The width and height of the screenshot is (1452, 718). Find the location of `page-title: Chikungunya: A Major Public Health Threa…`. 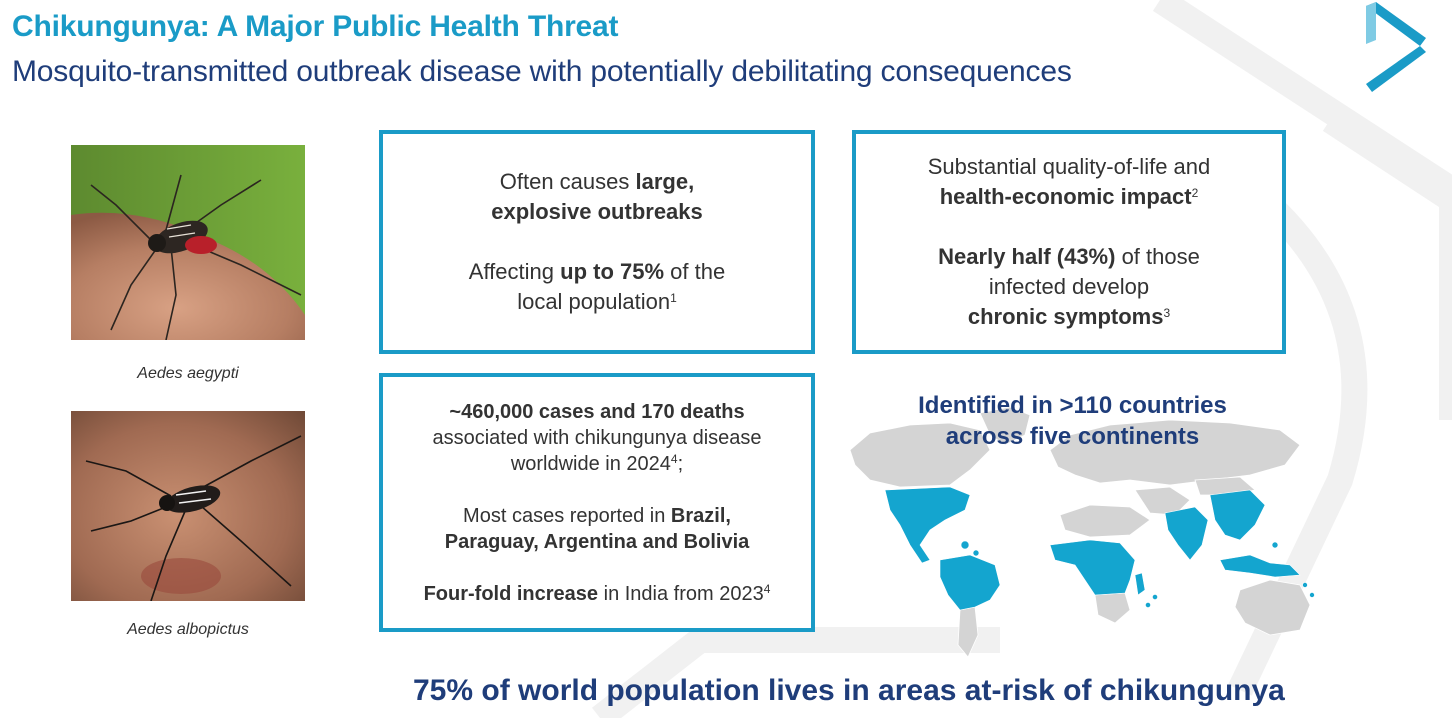

page-title: Chikungunya: A Major Public Health Threa… is located at coordinates (315, 26).